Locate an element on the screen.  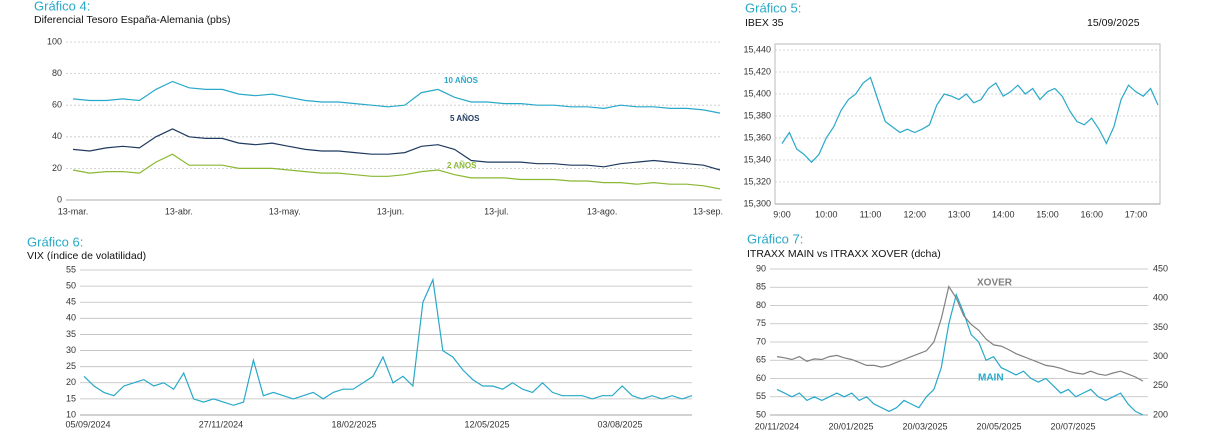
chart-title: Gráfico 5: is located at coordinates (773, 7).